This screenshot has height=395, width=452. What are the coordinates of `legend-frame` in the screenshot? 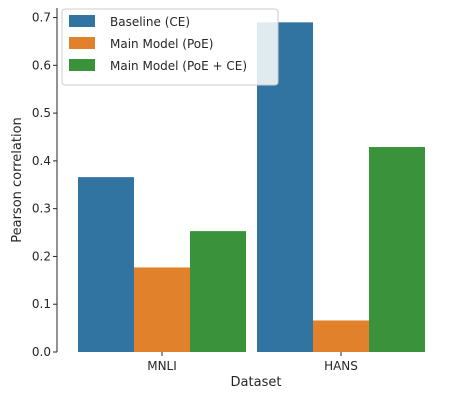 It's located at (170, 47).